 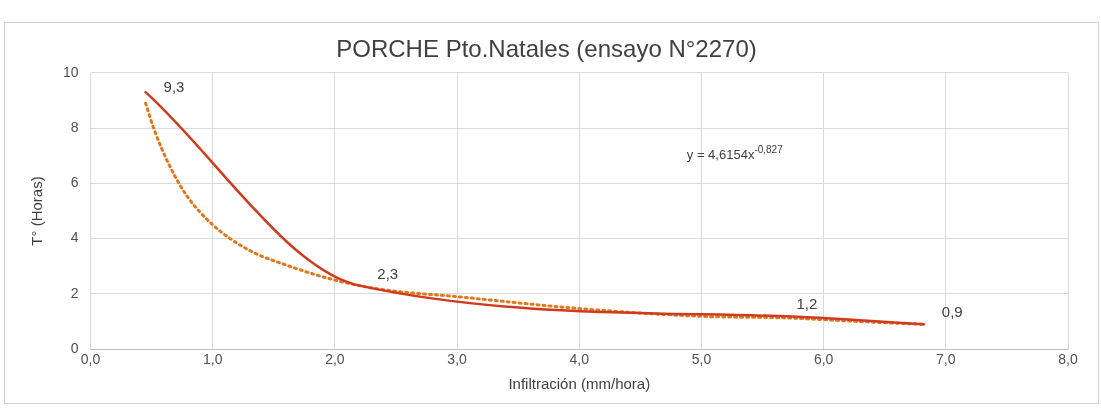 What do you see at coordinates (952, 312) in the screenshot?
I see `data-label: 0,9` at bounding box center [952, 312].